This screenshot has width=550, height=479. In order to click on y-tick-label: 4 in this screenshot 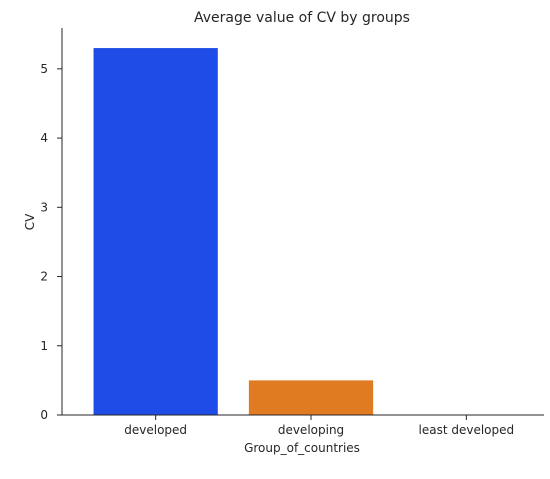, I will do `click(44, 138)`.